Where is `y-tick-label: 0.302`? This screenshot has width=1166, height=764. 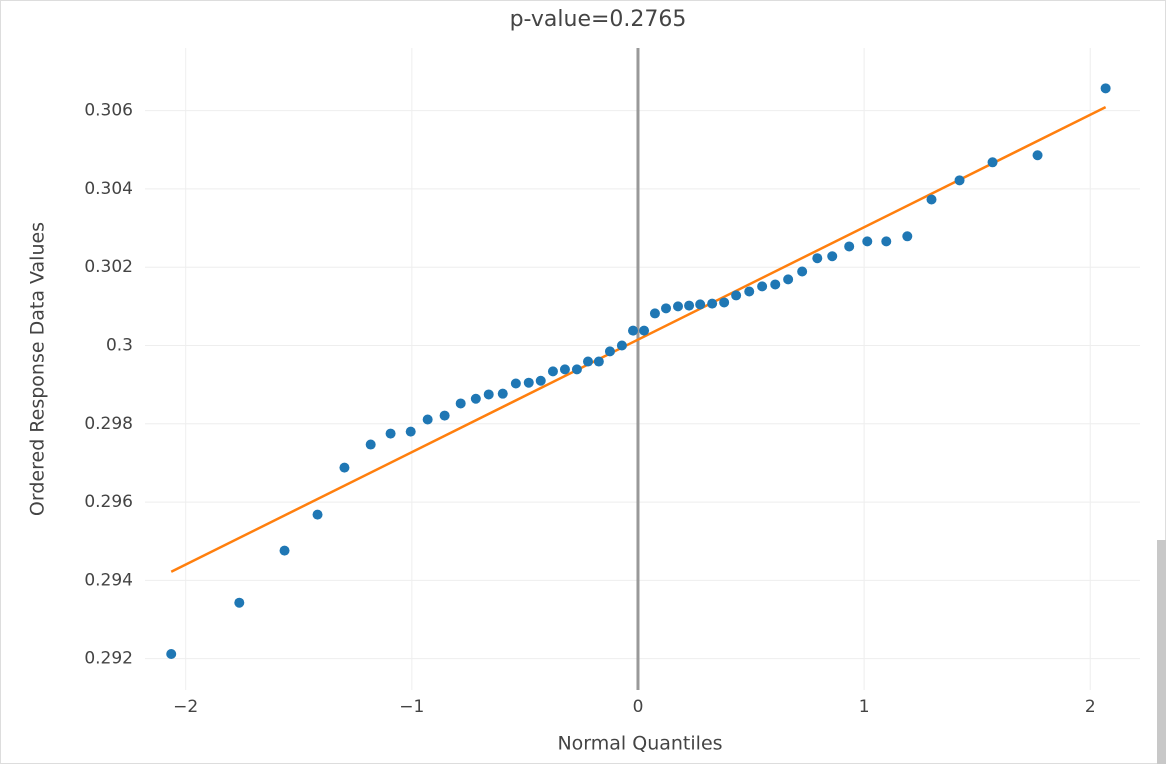 y-tick-label: 0.302 is located at coordinates (108, 267).